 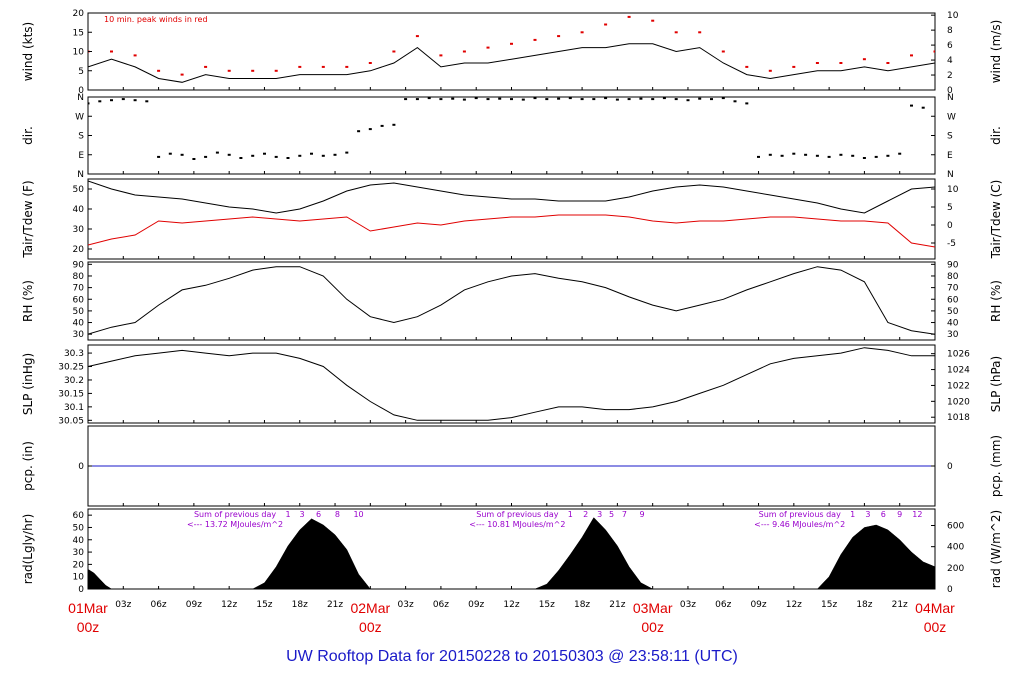 I want to click on y-tick-right-label: 2, so click(x=950, y=76).